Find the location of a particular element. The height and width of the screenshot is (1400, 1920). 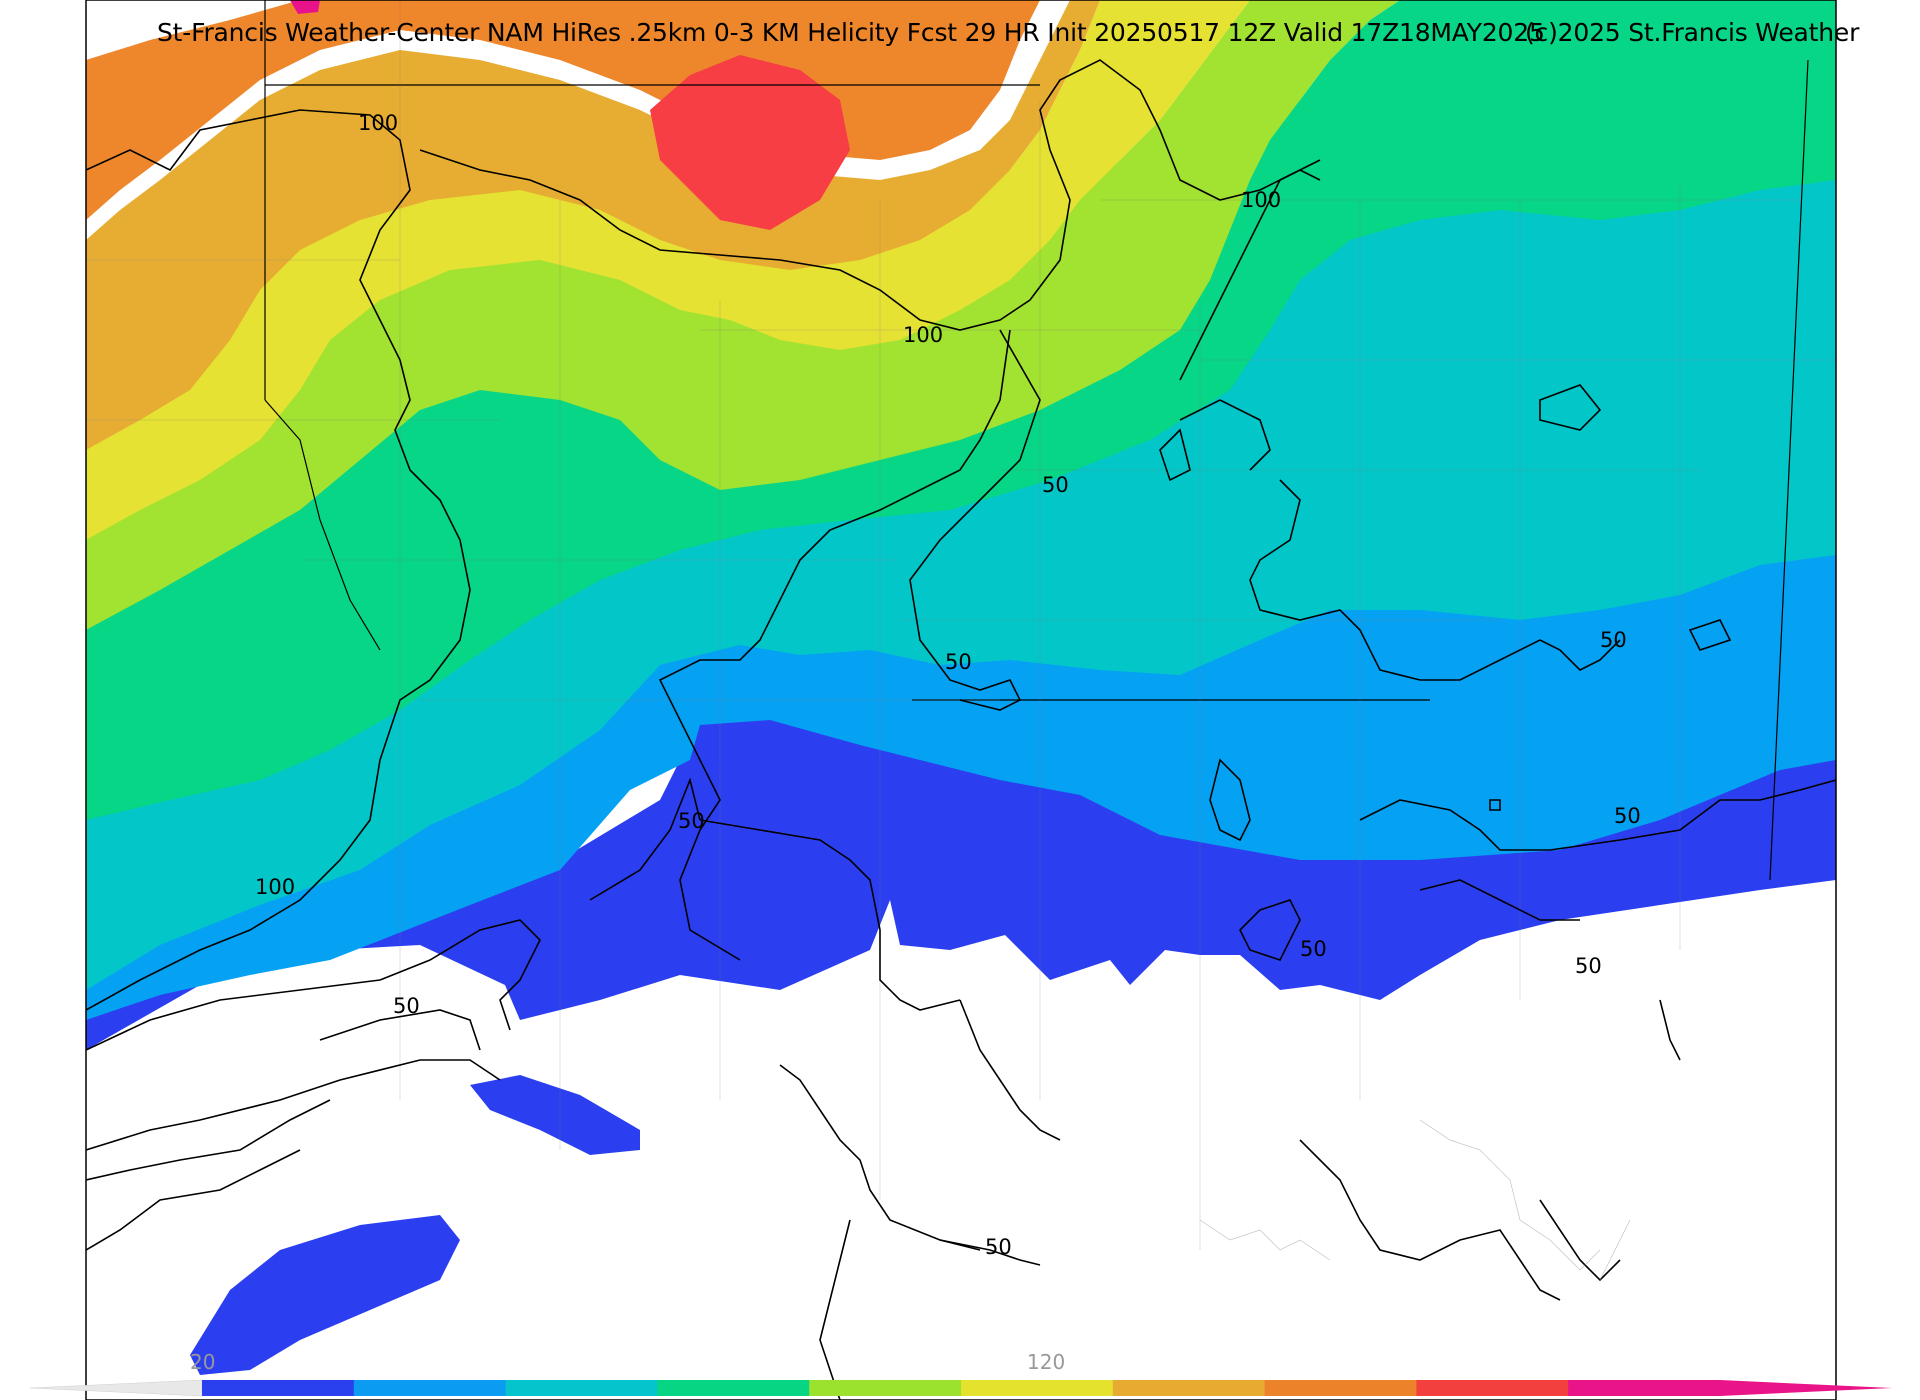

fill-orange is located at coordinates (563, 110).